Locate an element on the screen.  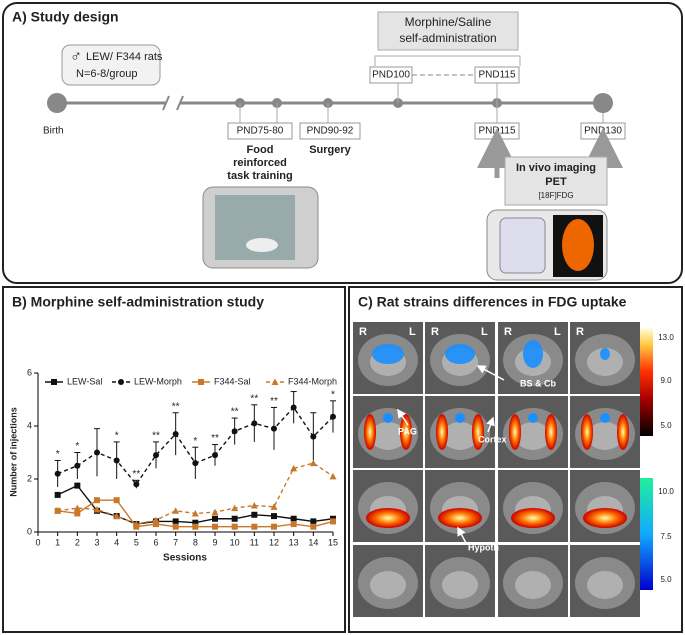
x-tick-label: 5 is located at coordinates (136, 542).